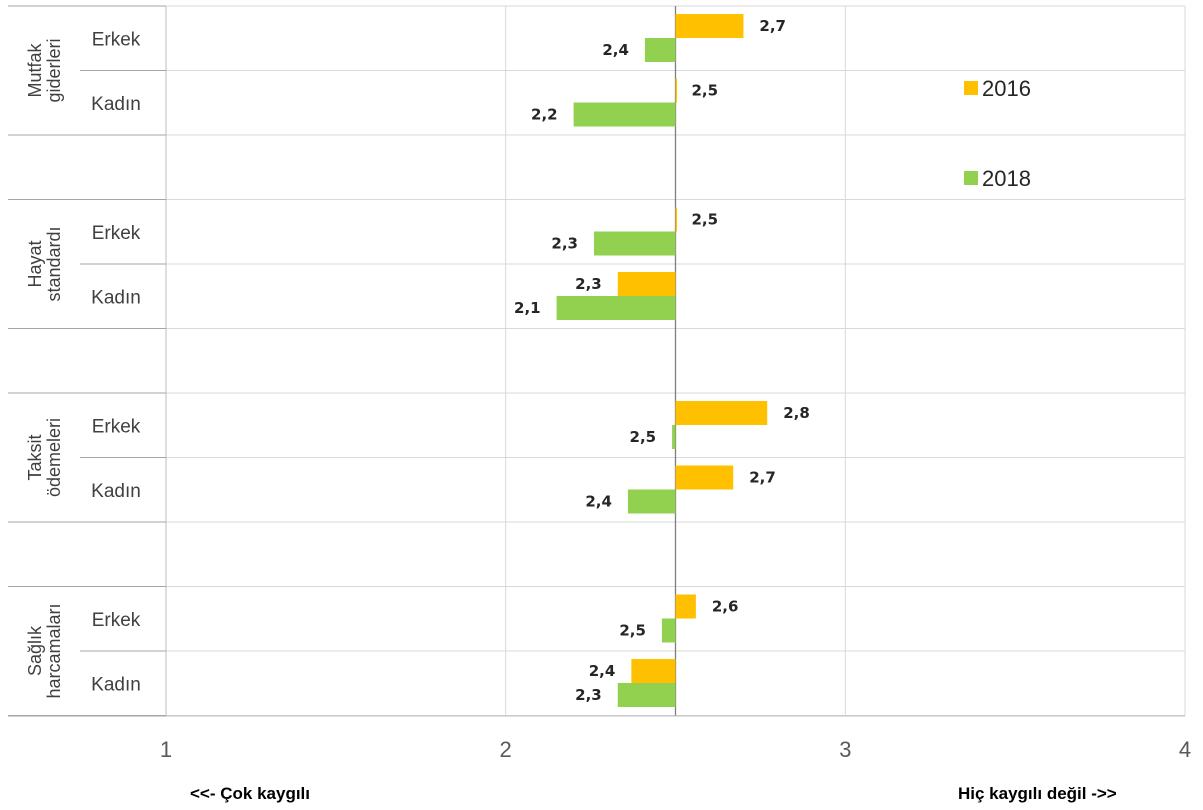 This screenshot has height=810, width=1203. Describe the element at coordinates (35, 457) in the screenshot. I see `group-label-line: Taksit` at that location.